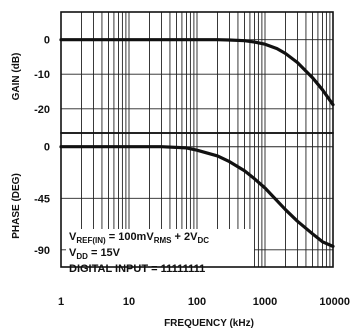 This screenshot has height=329, width=352. I want to click on x-tick-label: 100, so click(197, 302).